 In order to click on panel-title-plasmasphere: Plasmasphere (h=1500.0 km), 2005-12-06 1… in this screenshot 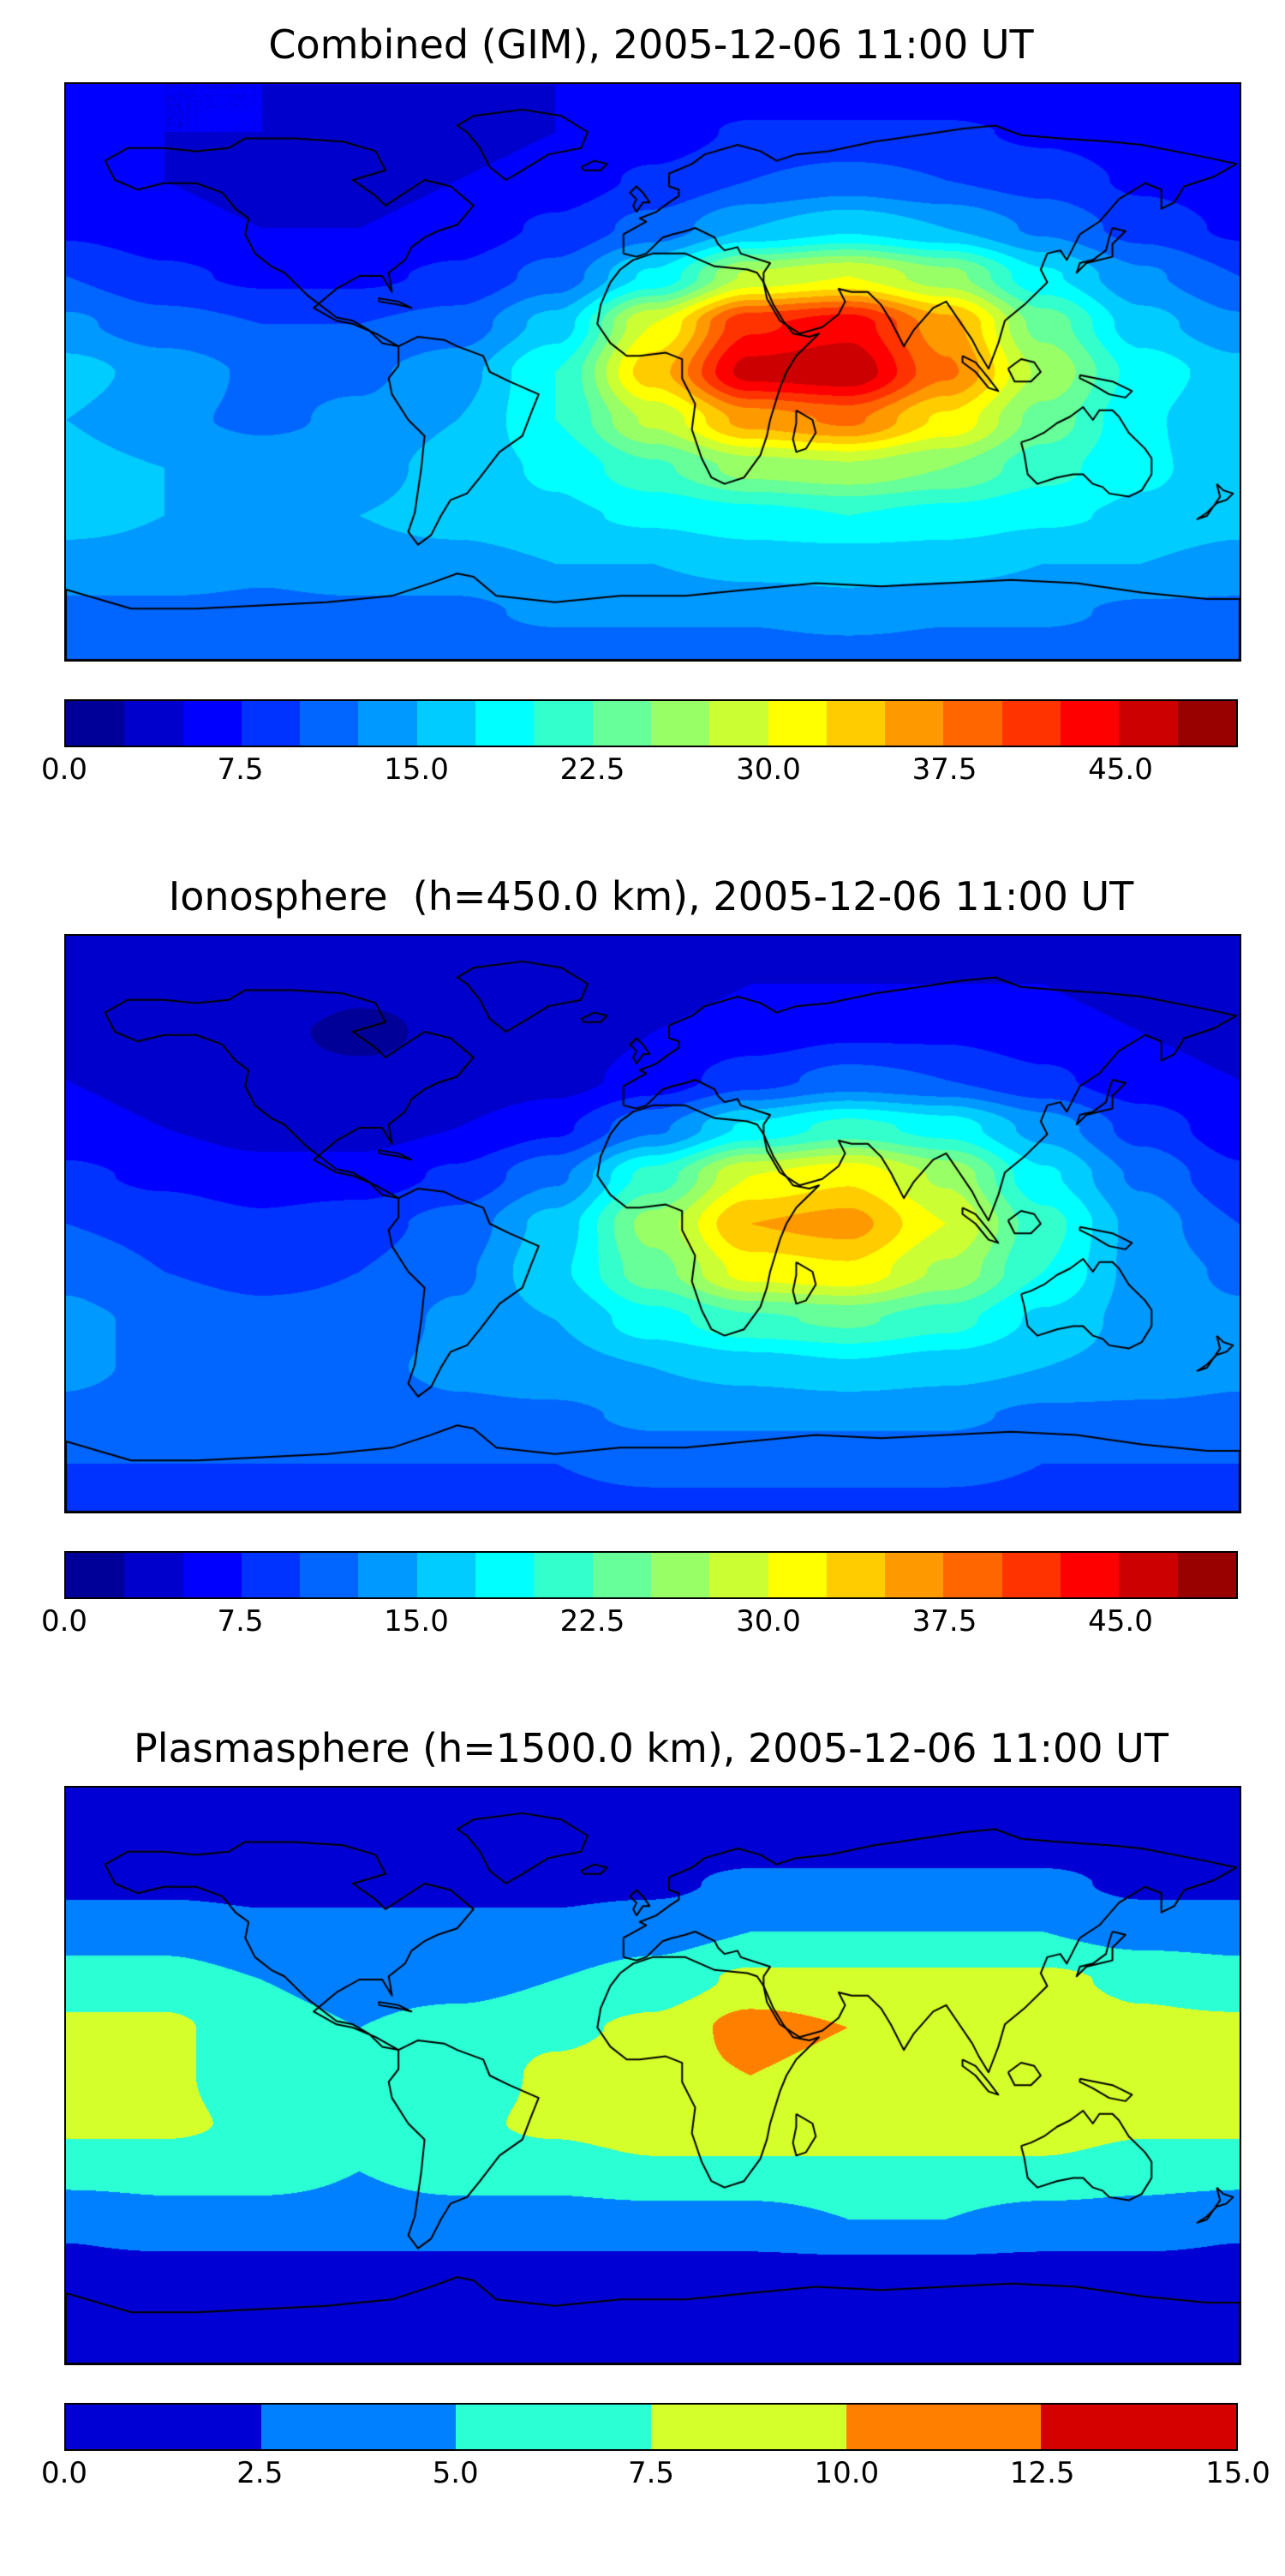, I will do `click(651, 1748)`.